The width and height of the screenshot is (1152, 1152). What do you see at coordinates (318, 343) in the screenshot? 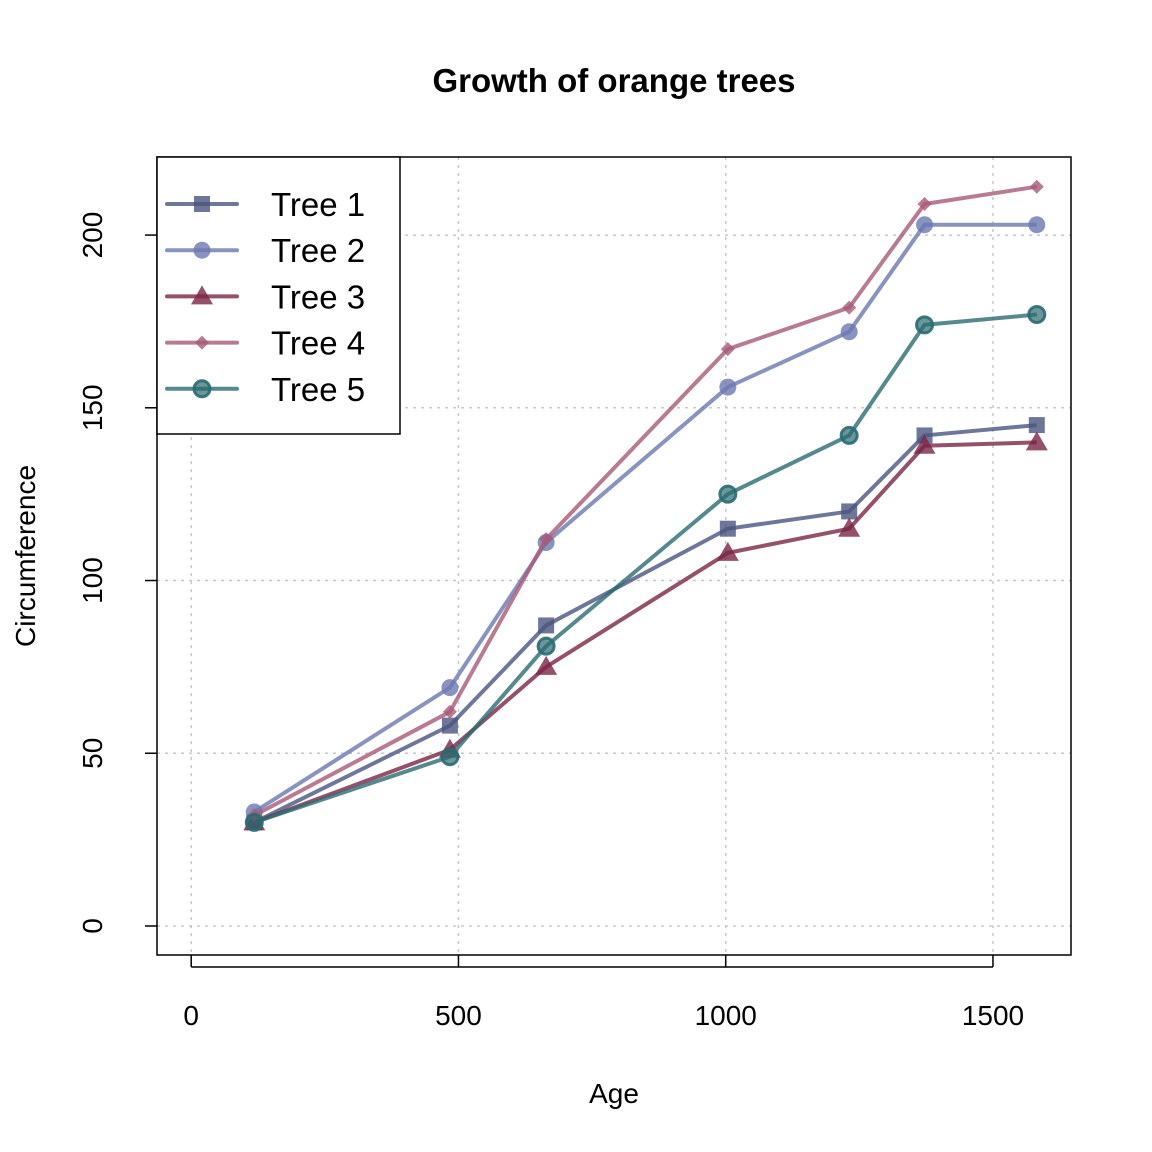
I see `legend-label: Tree 4` at bounding box center [318, 343].